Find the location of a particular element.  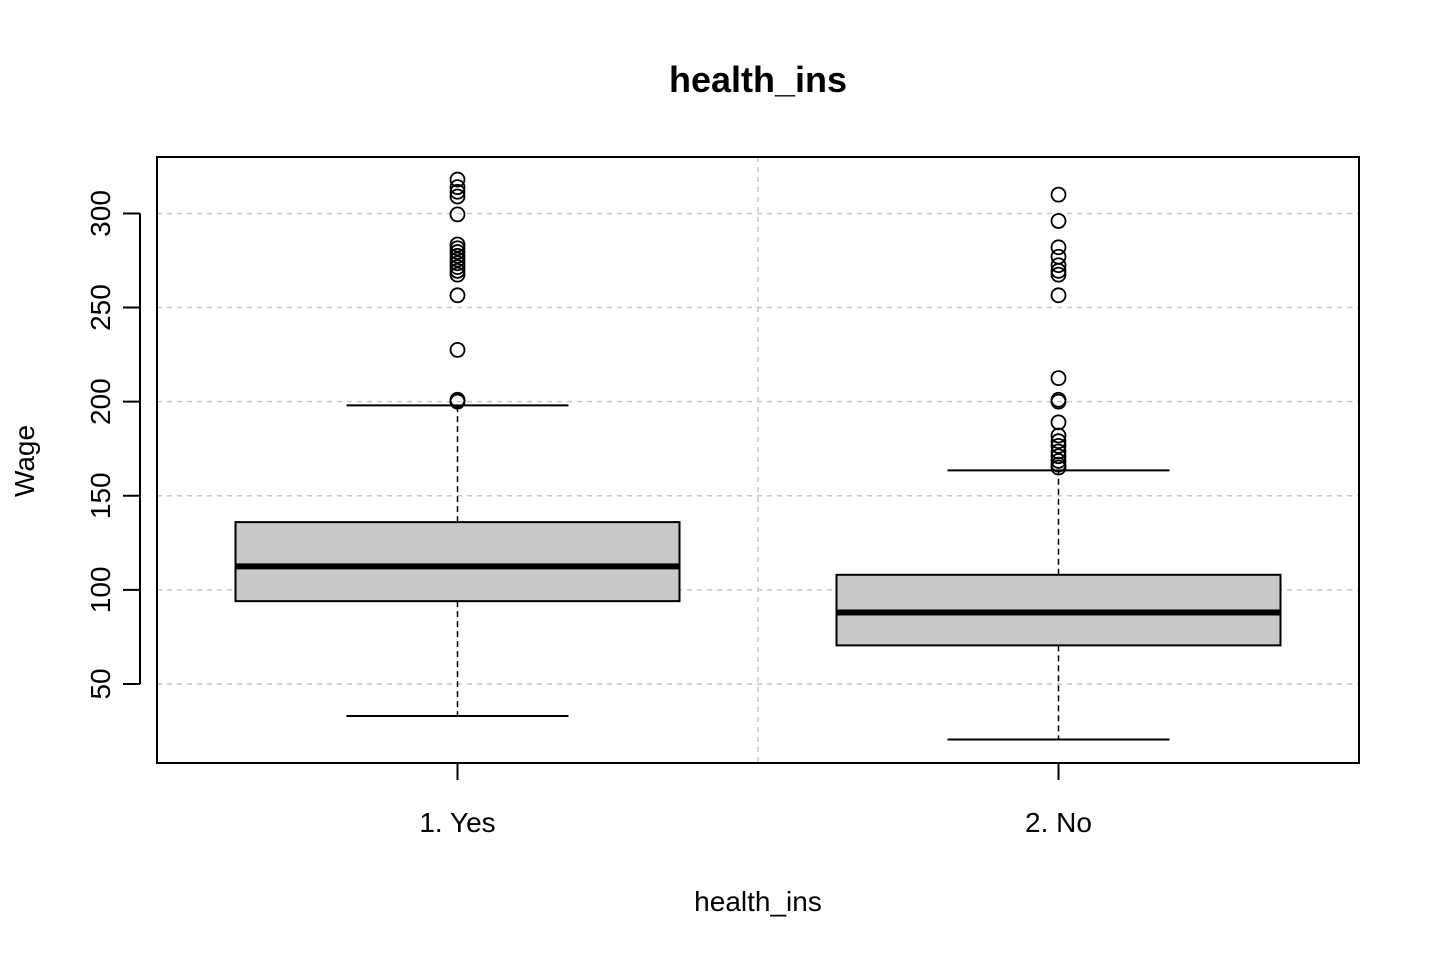

y-tick-label: 50 is located at coordinates (100, 683).